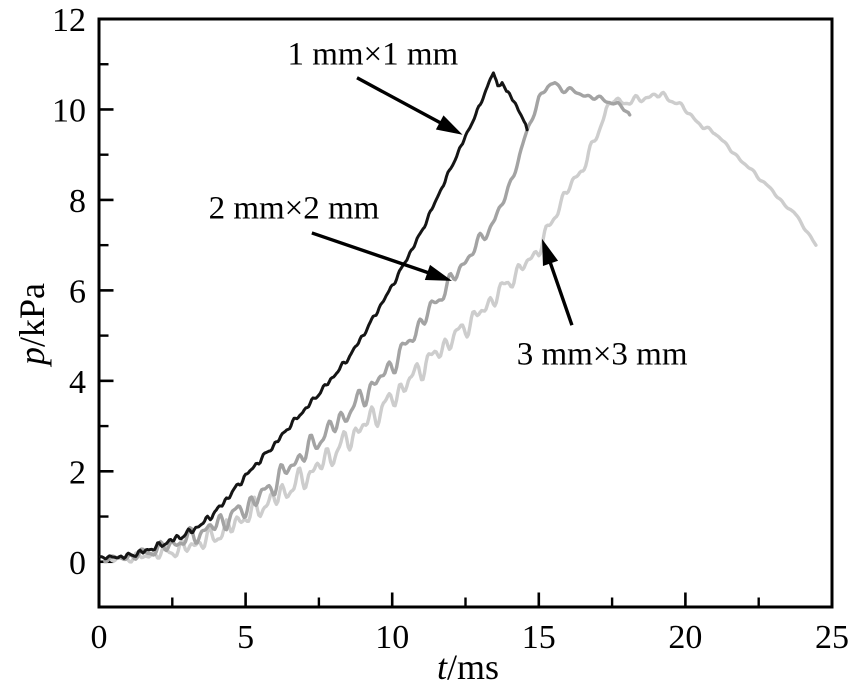 Image resolution: width=854 pixels, height=694 pixels. What do you see at coordinates (32, 356) in the screenshot?
I see `y-axis-symbol: p` at bounding box center [32, 356].